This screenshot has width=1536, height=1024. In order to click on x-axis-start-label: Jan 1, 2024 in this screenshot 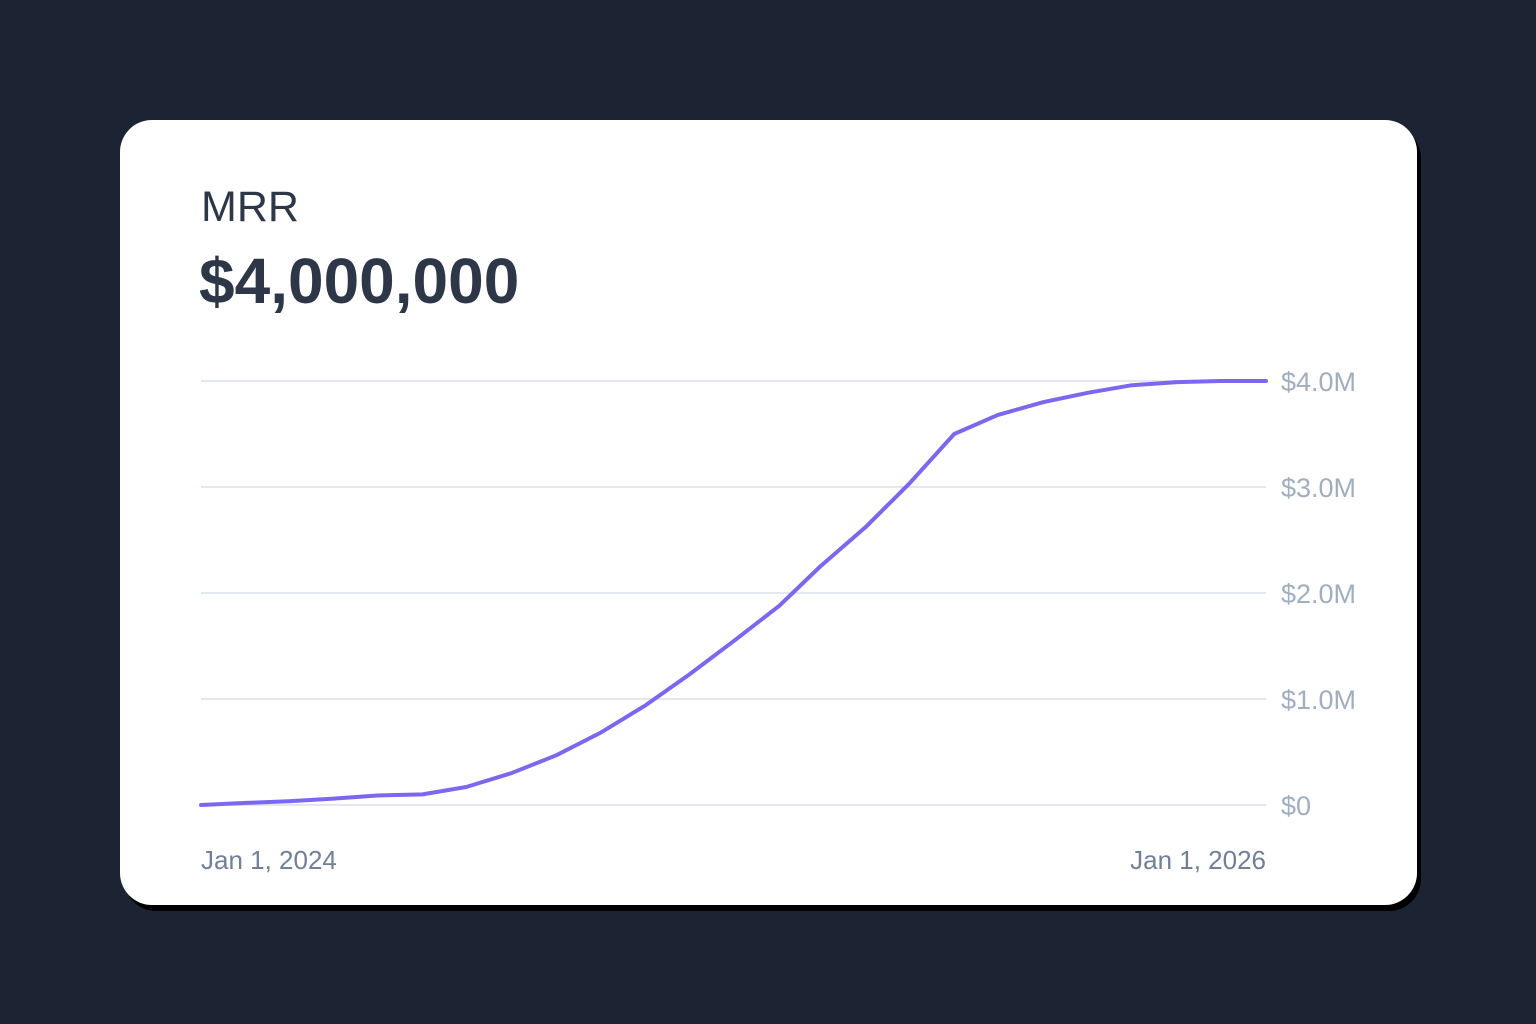, I will do `click(269, 860)`.